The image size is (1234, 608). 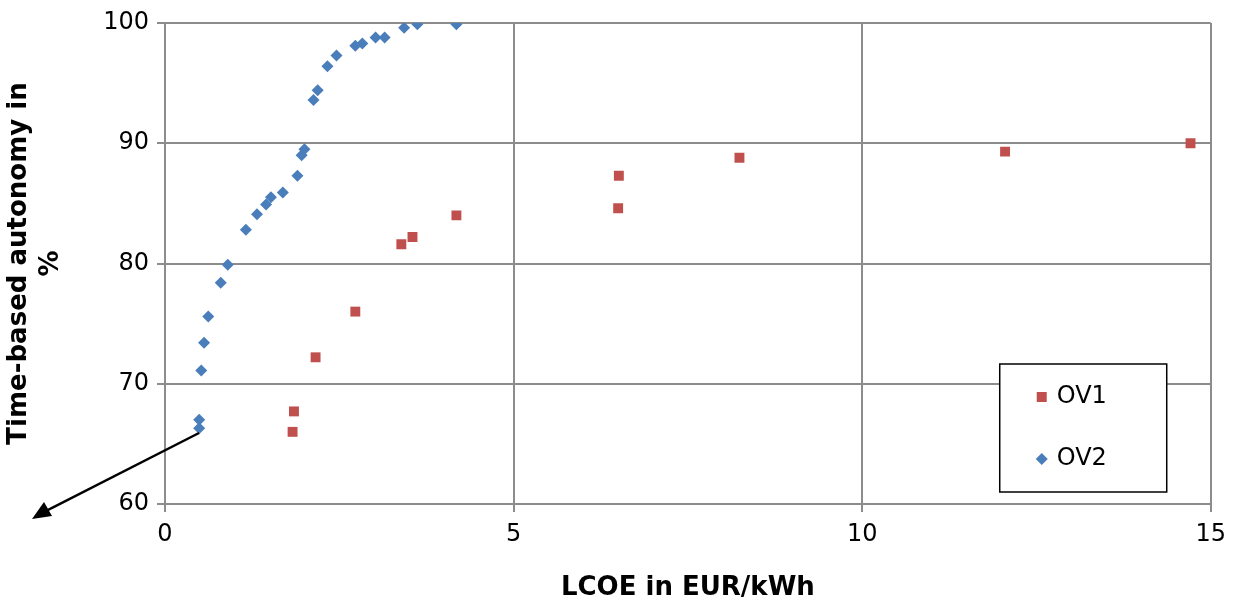 What do you see at coordinates (133, 381) in the screenshot?
I see `y-tick-label: 70` at bounding box center [133, 381].